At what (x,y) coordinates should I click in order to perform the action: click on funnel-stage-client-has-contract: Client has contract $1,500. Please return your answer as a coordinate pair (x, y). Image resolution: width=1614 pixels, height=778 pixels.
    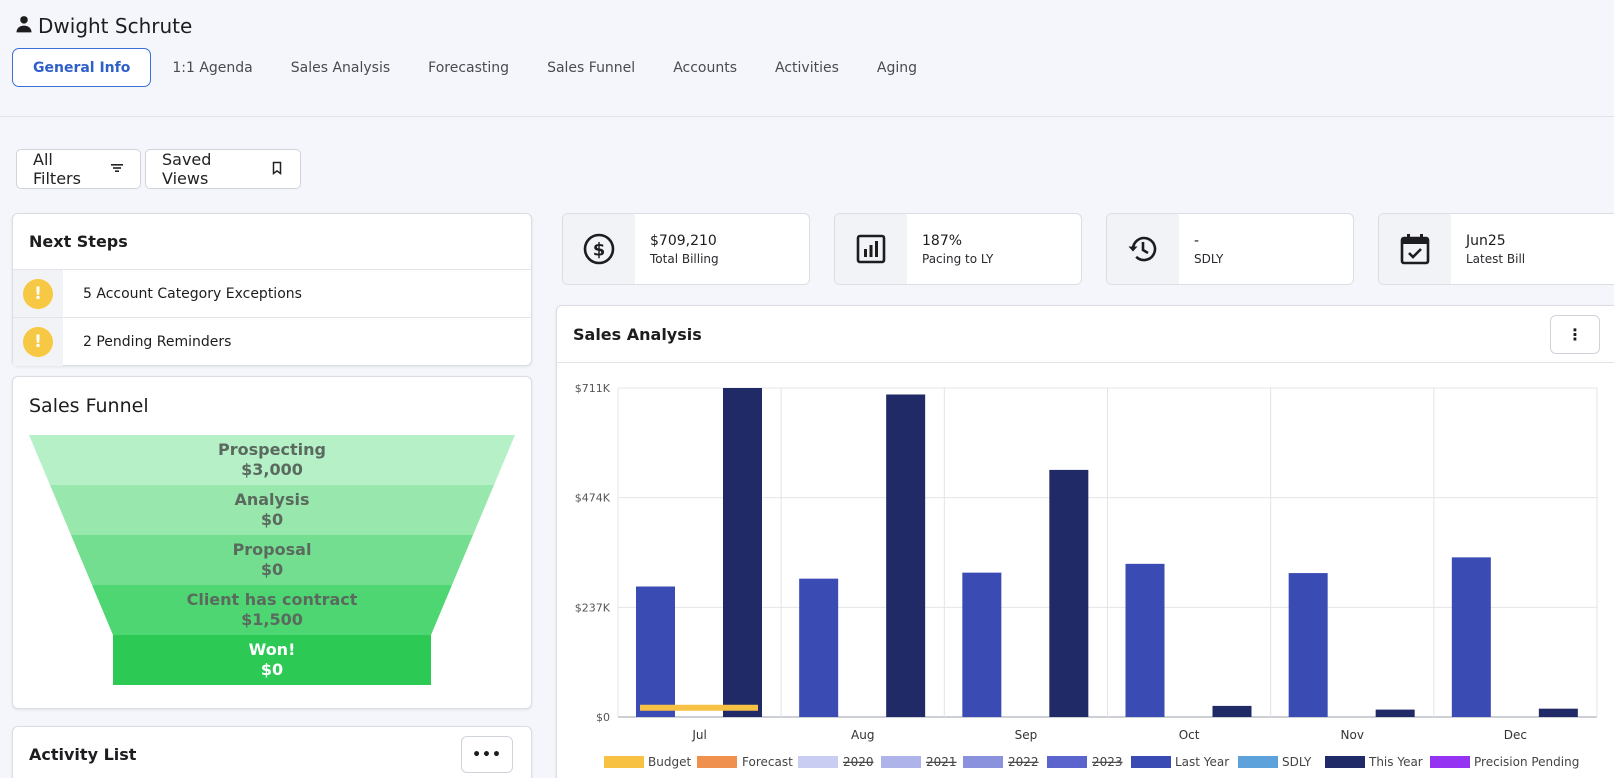
    Looking at the image, I should click on (272, 610).